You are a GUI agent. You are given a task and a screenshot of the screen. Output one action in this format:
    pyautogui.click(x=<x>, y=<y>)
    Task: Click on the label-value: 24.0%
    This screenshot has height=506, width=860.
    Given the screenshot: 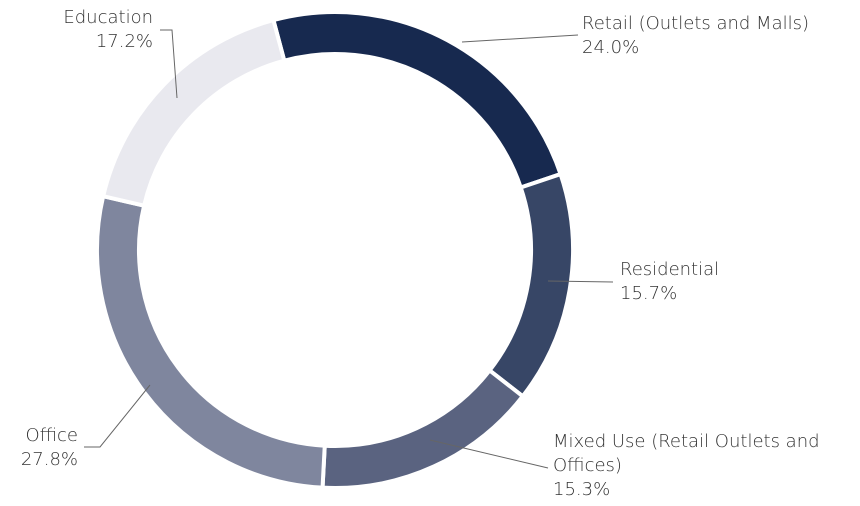 What is the action you would take?
    pyautogui.click(x=611, y=47)
    